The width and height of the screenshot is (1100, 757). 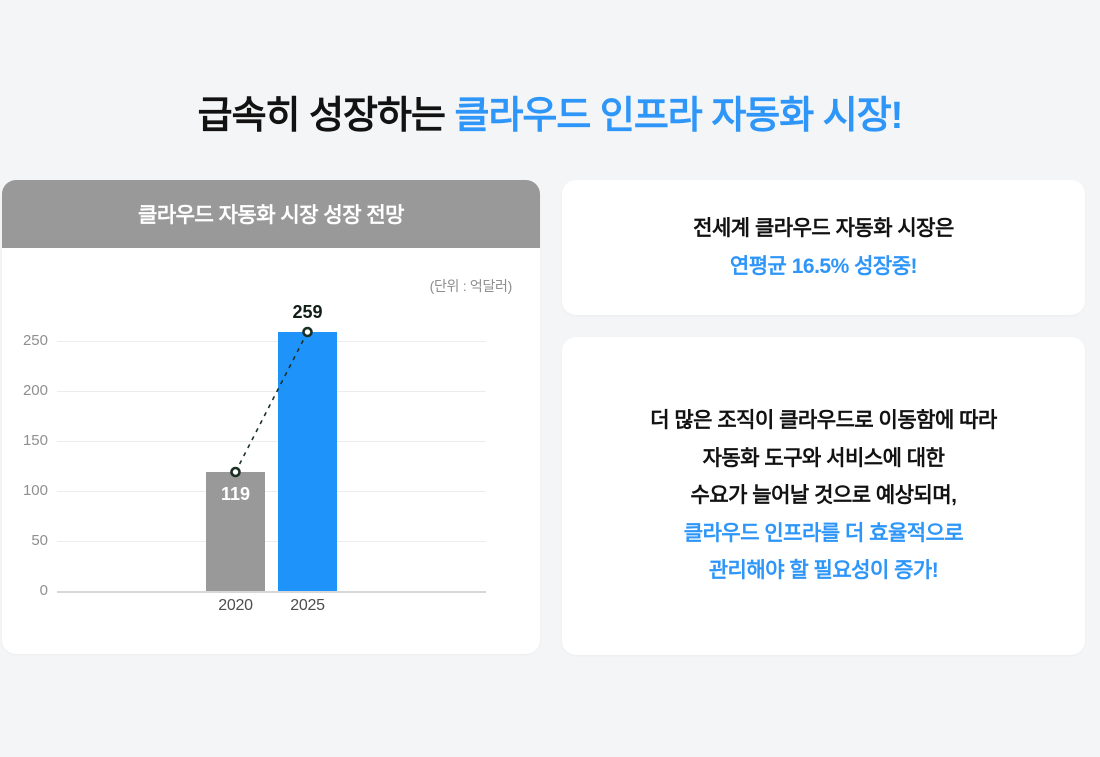 What do you see at coordinates (39, 540) in the screenshot?
I see `y-axis-tick-label: 50` at bounding box center [39, 540].